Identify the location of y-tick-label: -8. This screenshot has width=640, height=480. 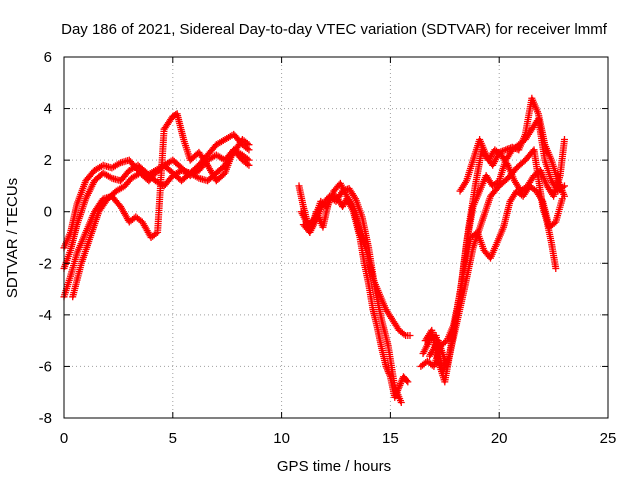
(45, 418).